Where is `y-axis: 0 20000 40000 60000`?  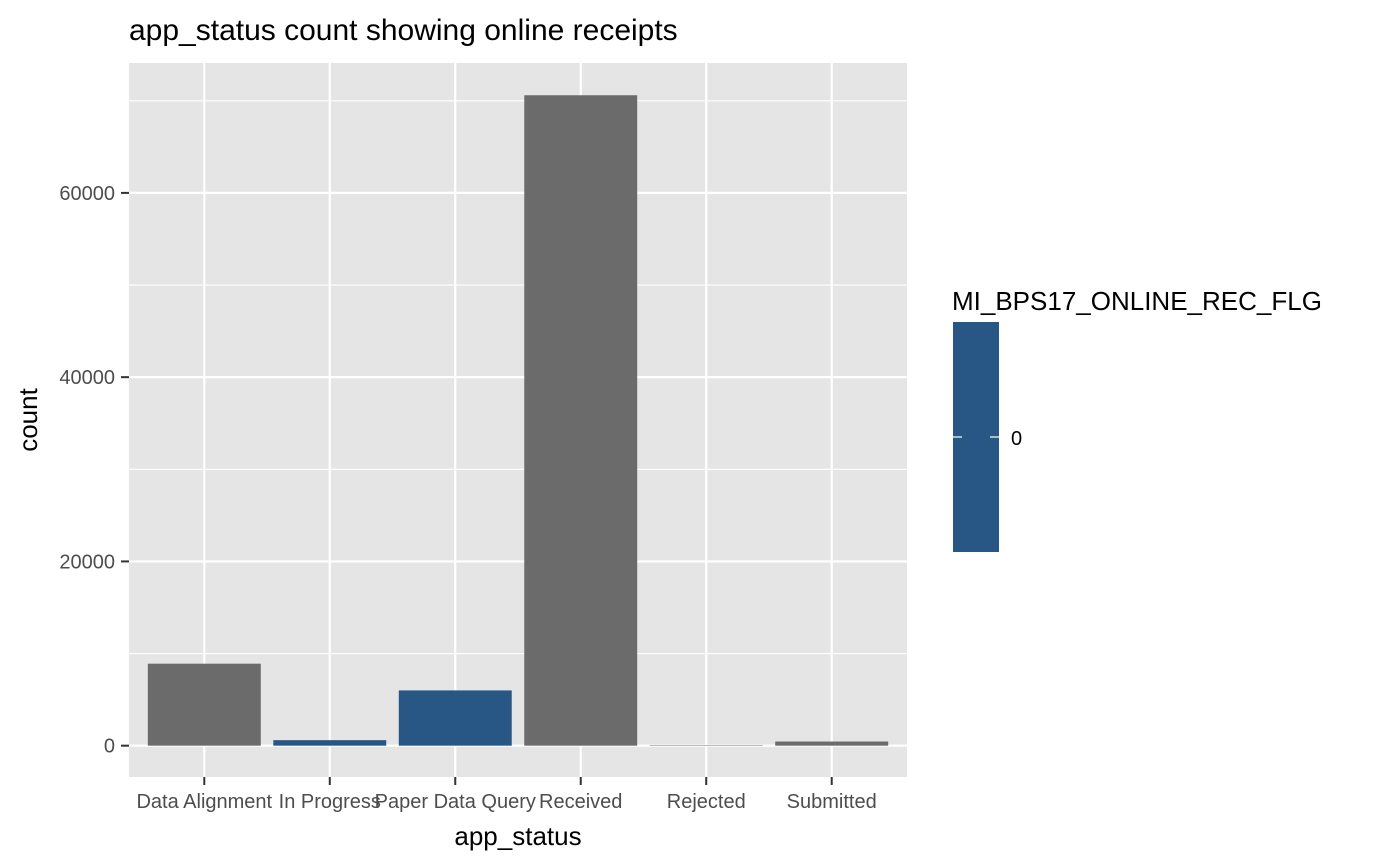 y-axis: 0 20000 40000 60000 is located at coordinates (94, 470).